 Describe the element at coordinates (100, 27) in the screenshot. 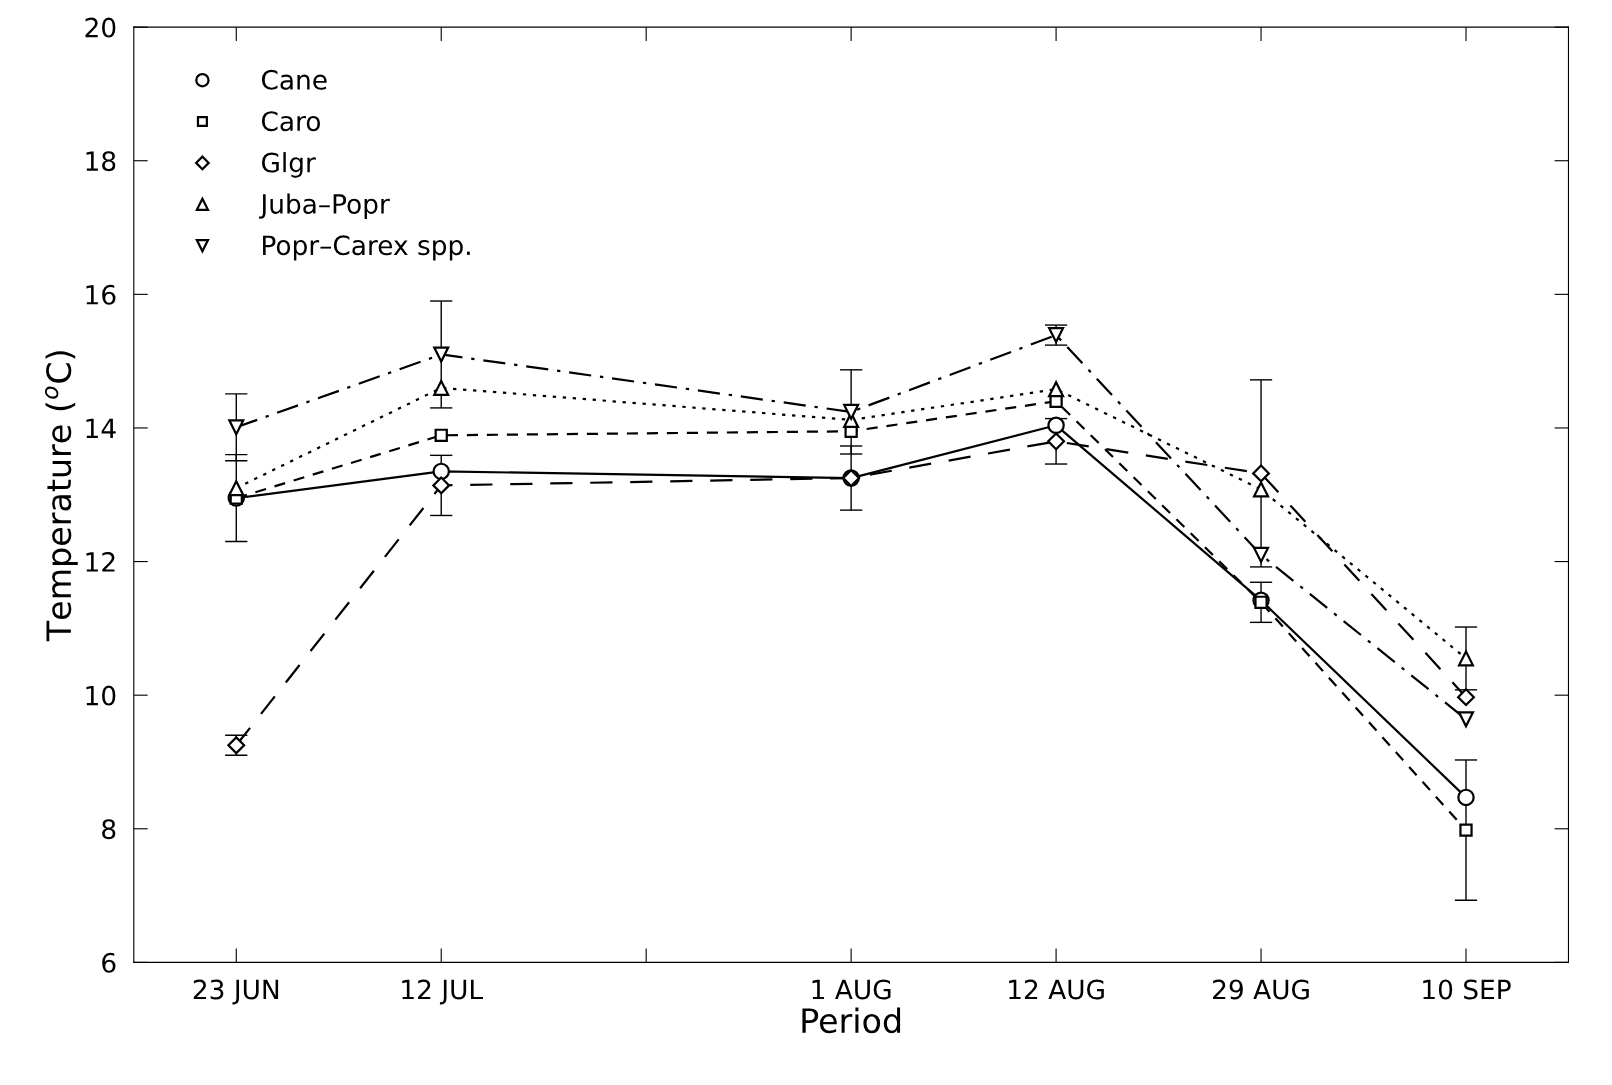

I see `y-tick-label: 20` at that location.